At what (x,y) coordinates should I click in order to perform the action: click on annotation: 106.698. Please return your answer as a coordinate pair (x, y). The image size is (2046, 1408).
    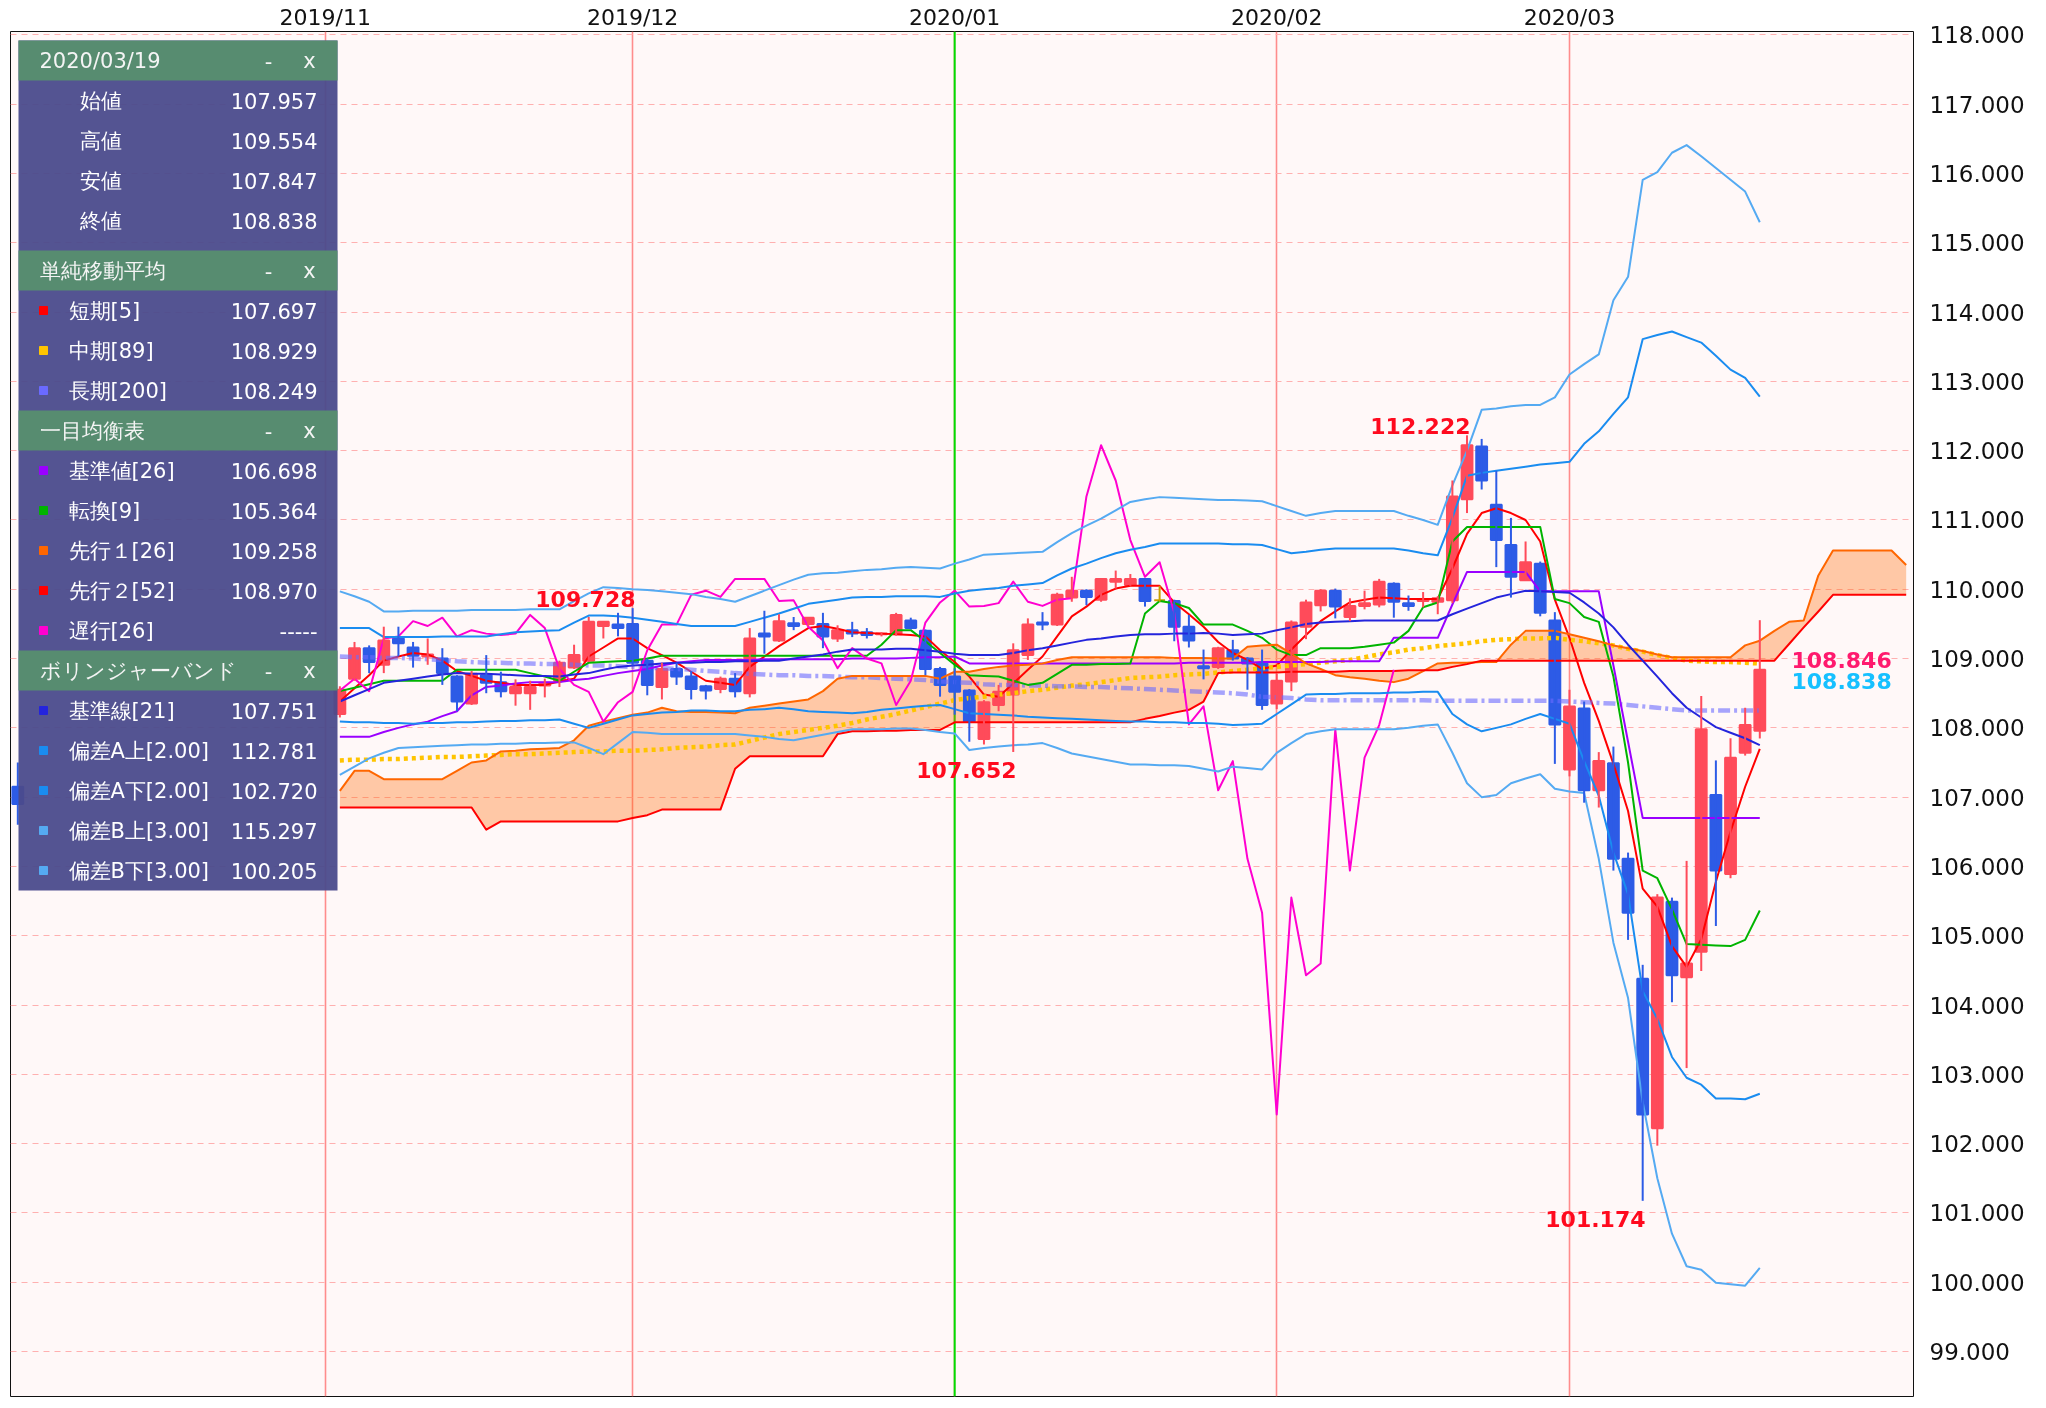
    Looking at the image, I should click on (274, 471).